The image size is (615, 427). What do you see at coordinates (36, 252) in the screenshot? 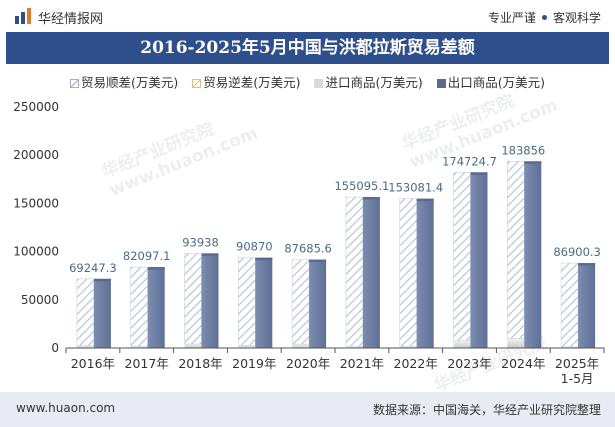
I see `y-tick-label: 100000` at bounding box center [36, 252].